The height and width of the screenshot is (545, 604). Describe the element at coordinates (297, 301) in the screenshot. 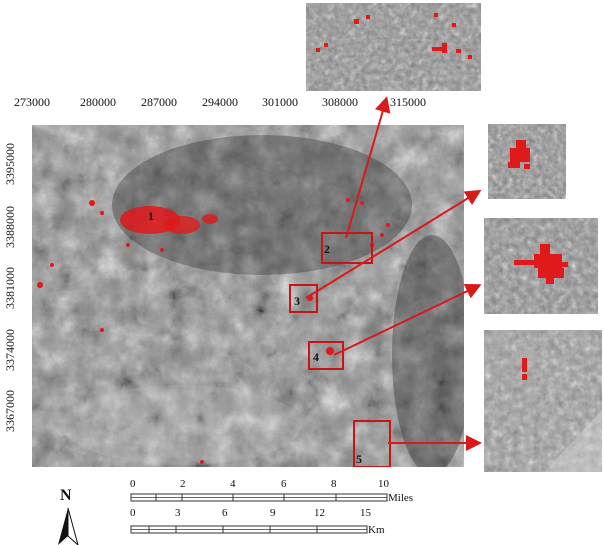

I see `area-label-3: 3` at that location.